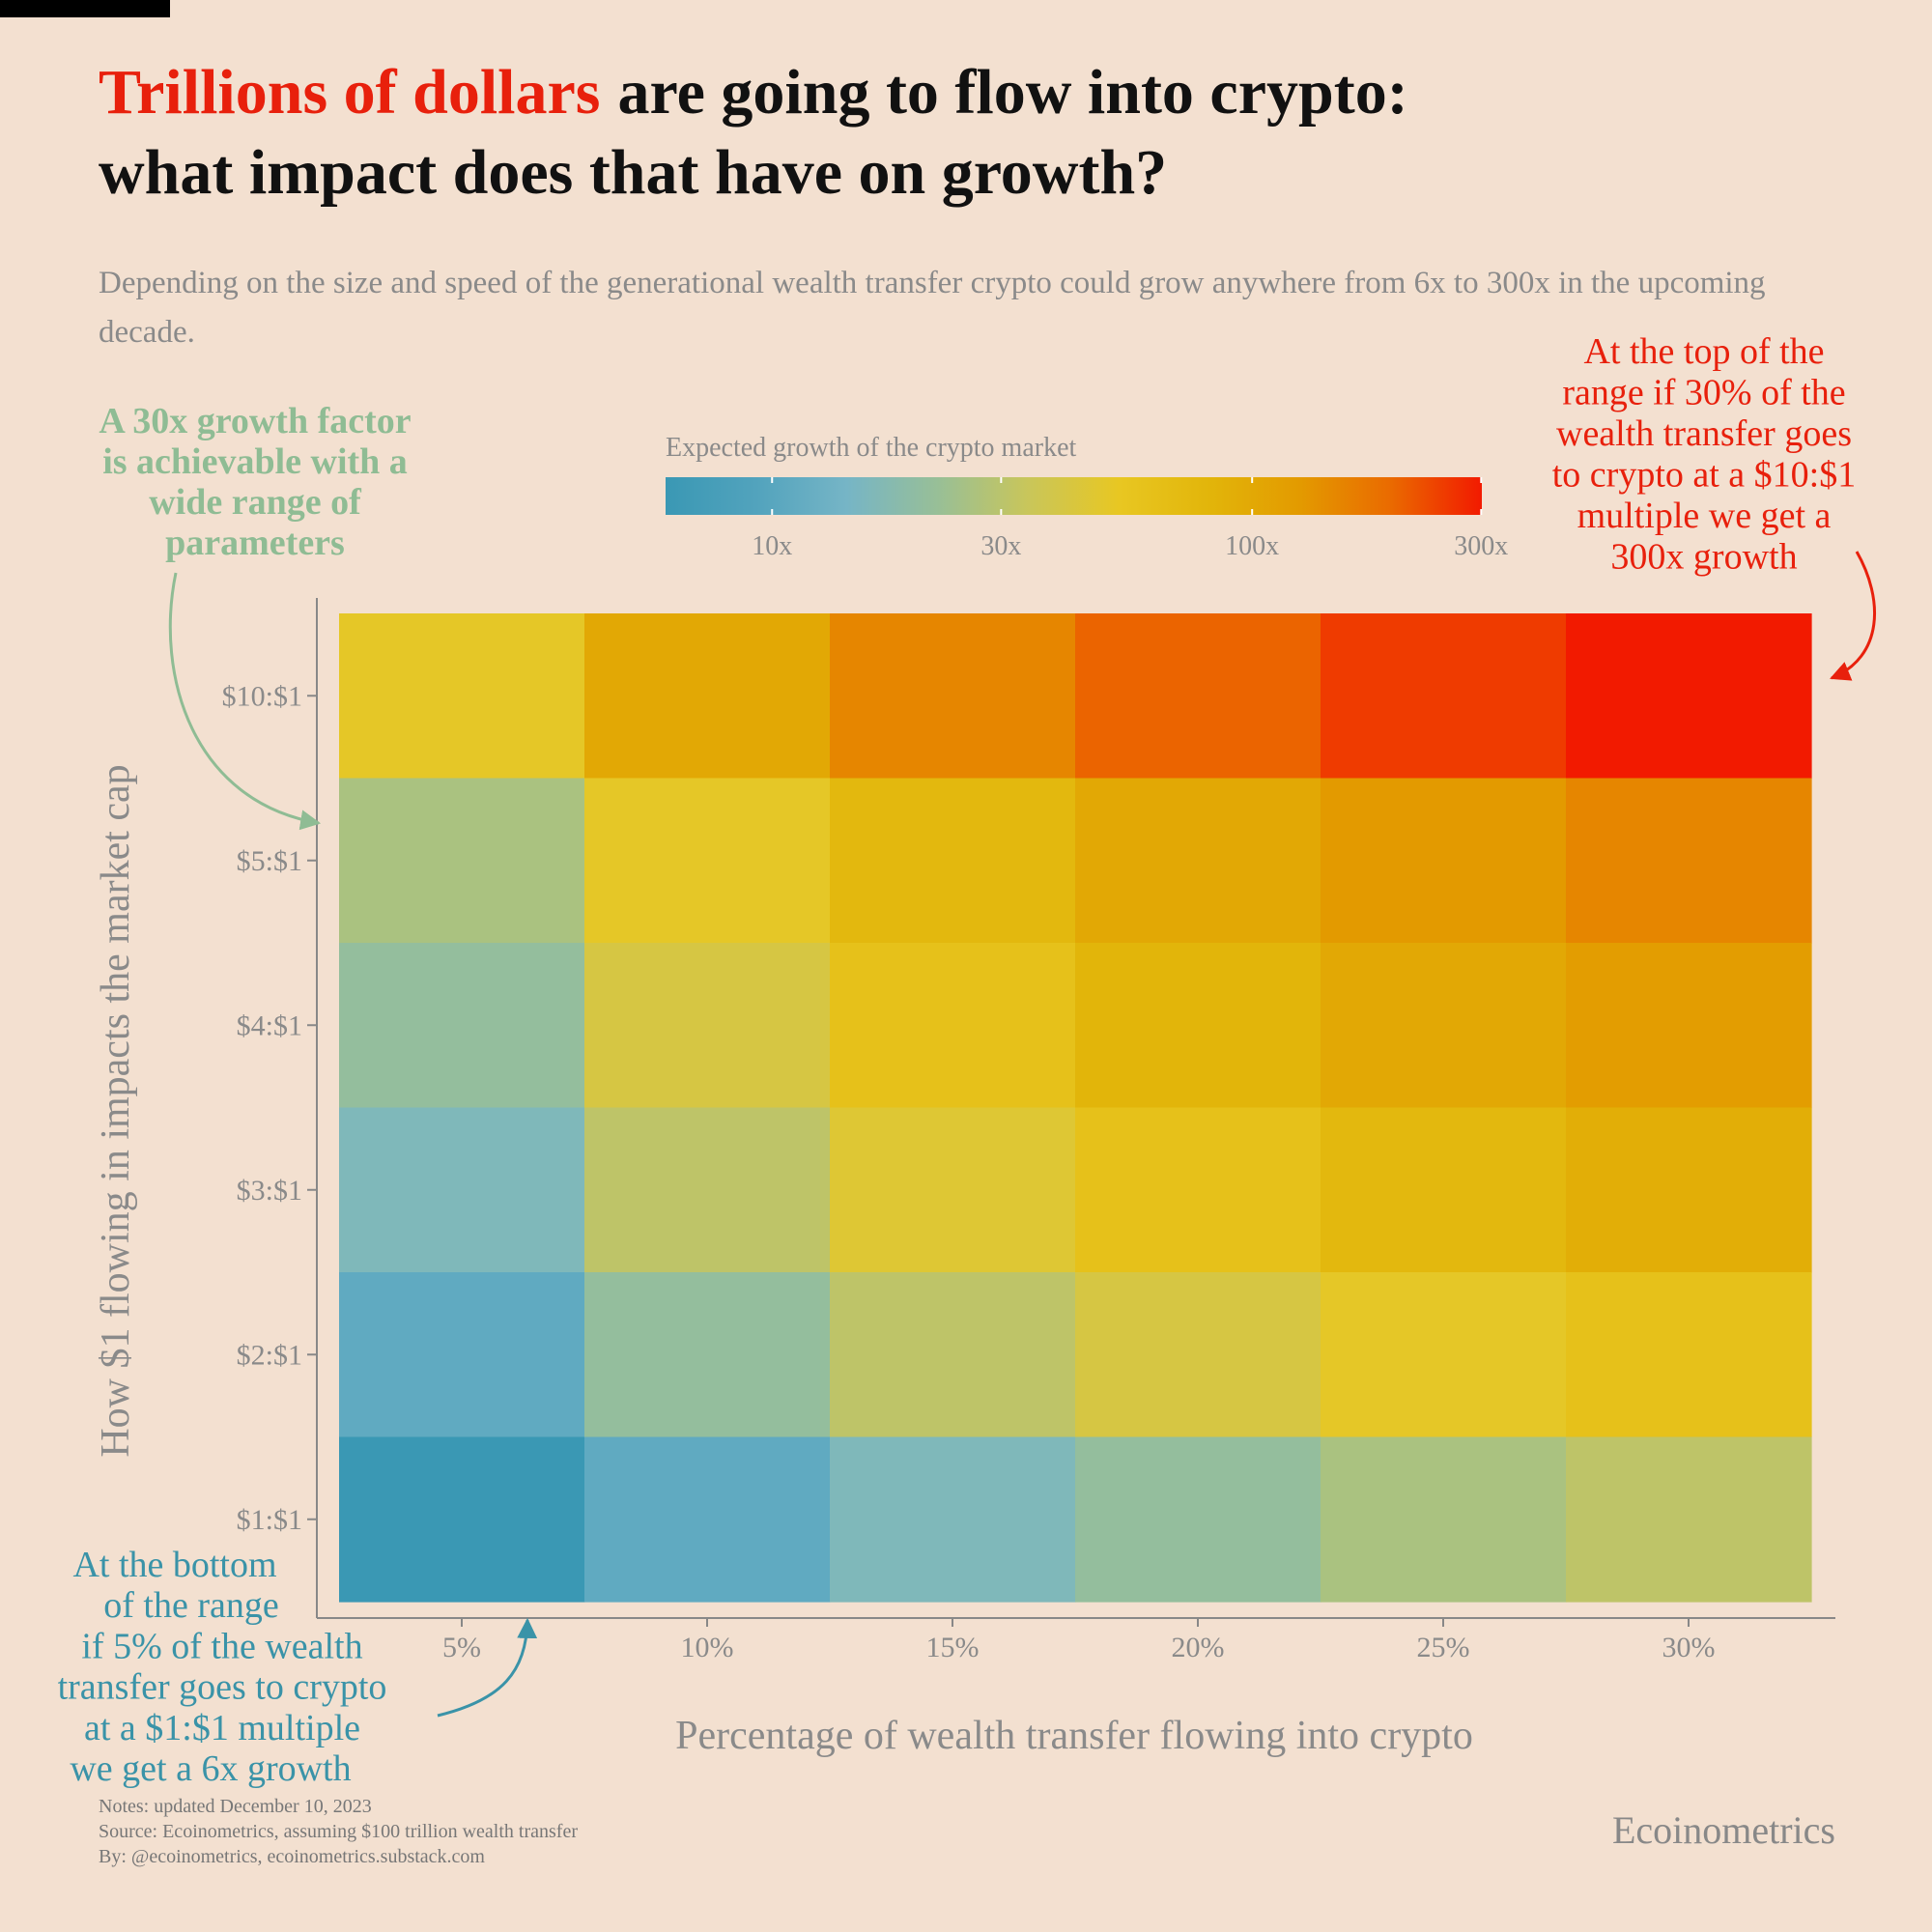 The height and width of the screenshot is (1932, 1932). What do you see at coordinates (269, 1520) in the screenshot?
I see `y-tick-label: $1:$1` at bounding box center [269, 1520].